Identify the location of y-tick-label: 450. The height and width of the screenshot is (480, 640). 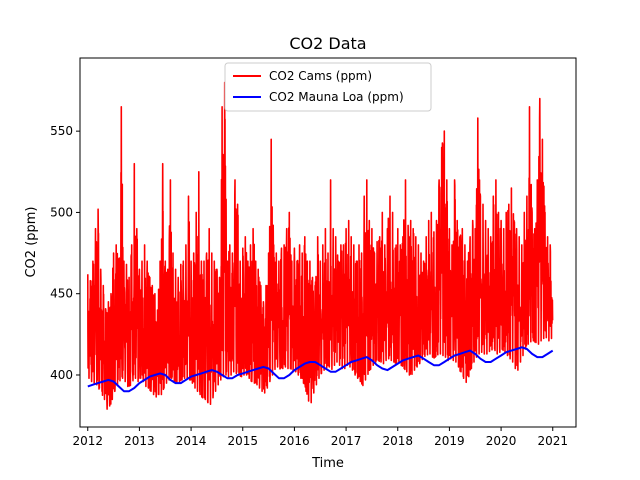
(61, 294).